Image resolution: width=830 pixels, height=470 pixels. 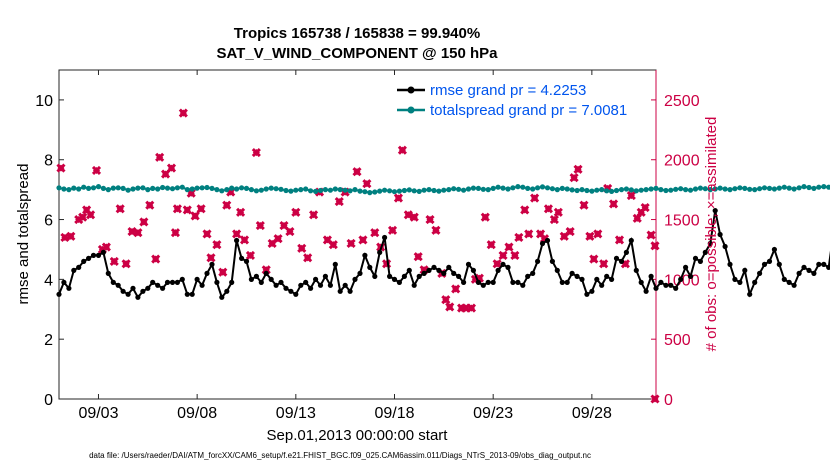 I want to click on y-right-axis-label: # of obs: o=possible; ×=assimilated, so click(x=711, y=234).